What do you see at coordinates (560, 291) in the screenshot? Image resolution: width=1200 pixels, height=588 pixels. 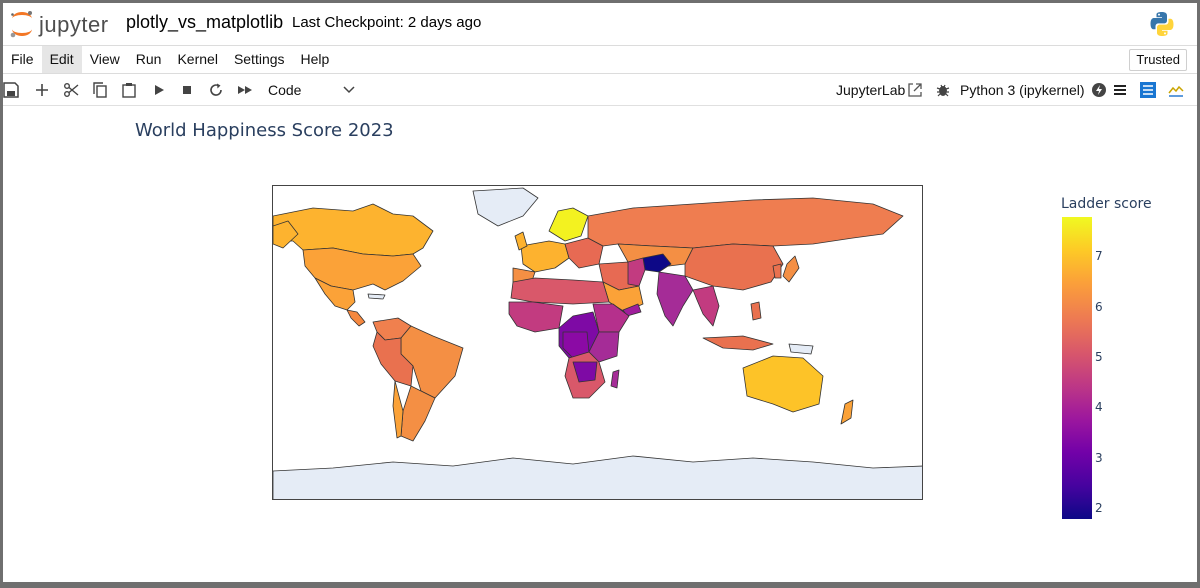 I see `region-north-africa` at bounding box center [560, 291].